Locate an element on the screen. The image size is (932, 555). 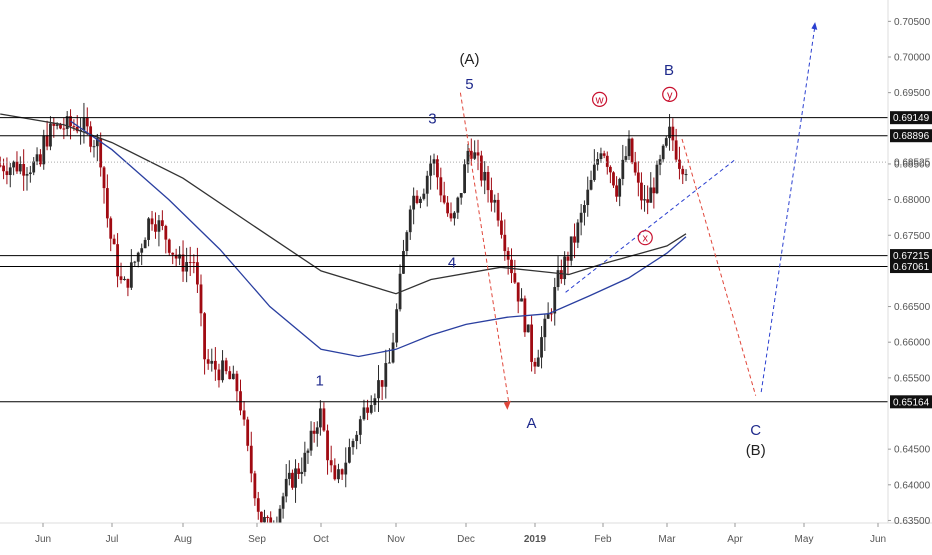
x-tick-label: Jun is located at coordinates (878, 539).